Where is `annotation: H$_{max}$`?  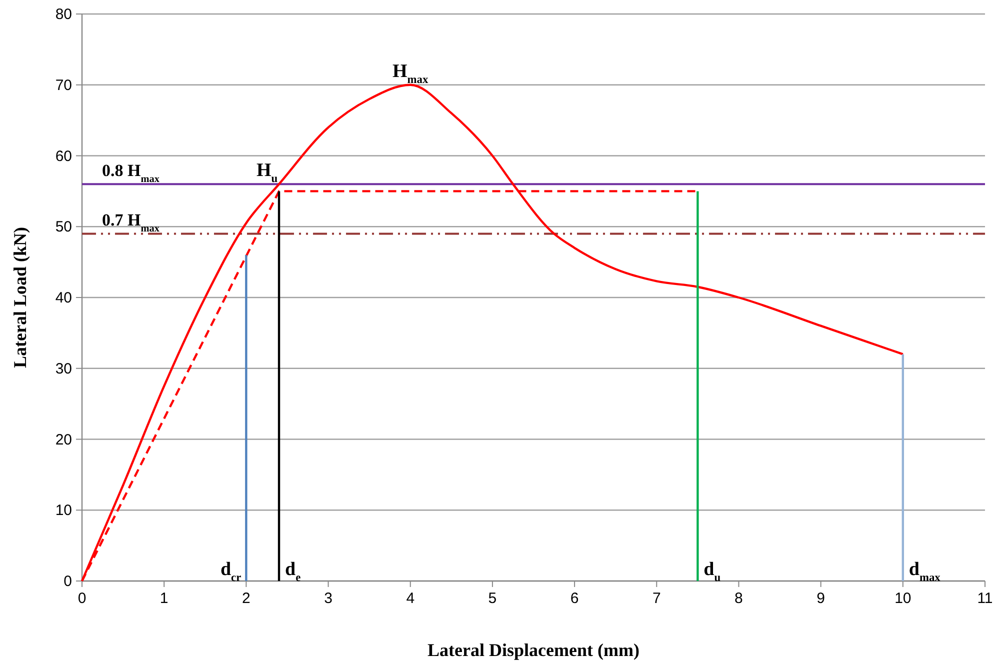 annotation: H$_{max}$ is located at coordinates (410, 73).